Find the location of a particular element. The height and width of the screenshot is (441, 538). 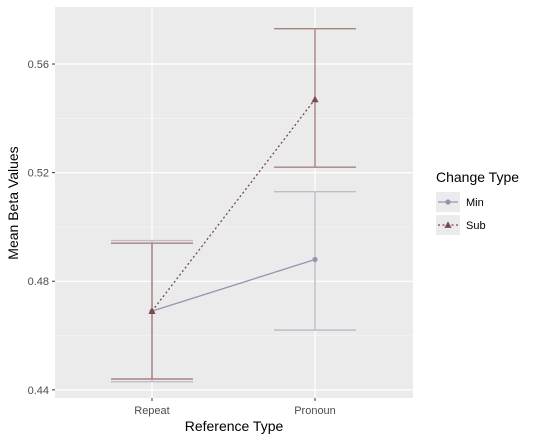

legend-label-sub: Sub is located at coordinates (476, 226).